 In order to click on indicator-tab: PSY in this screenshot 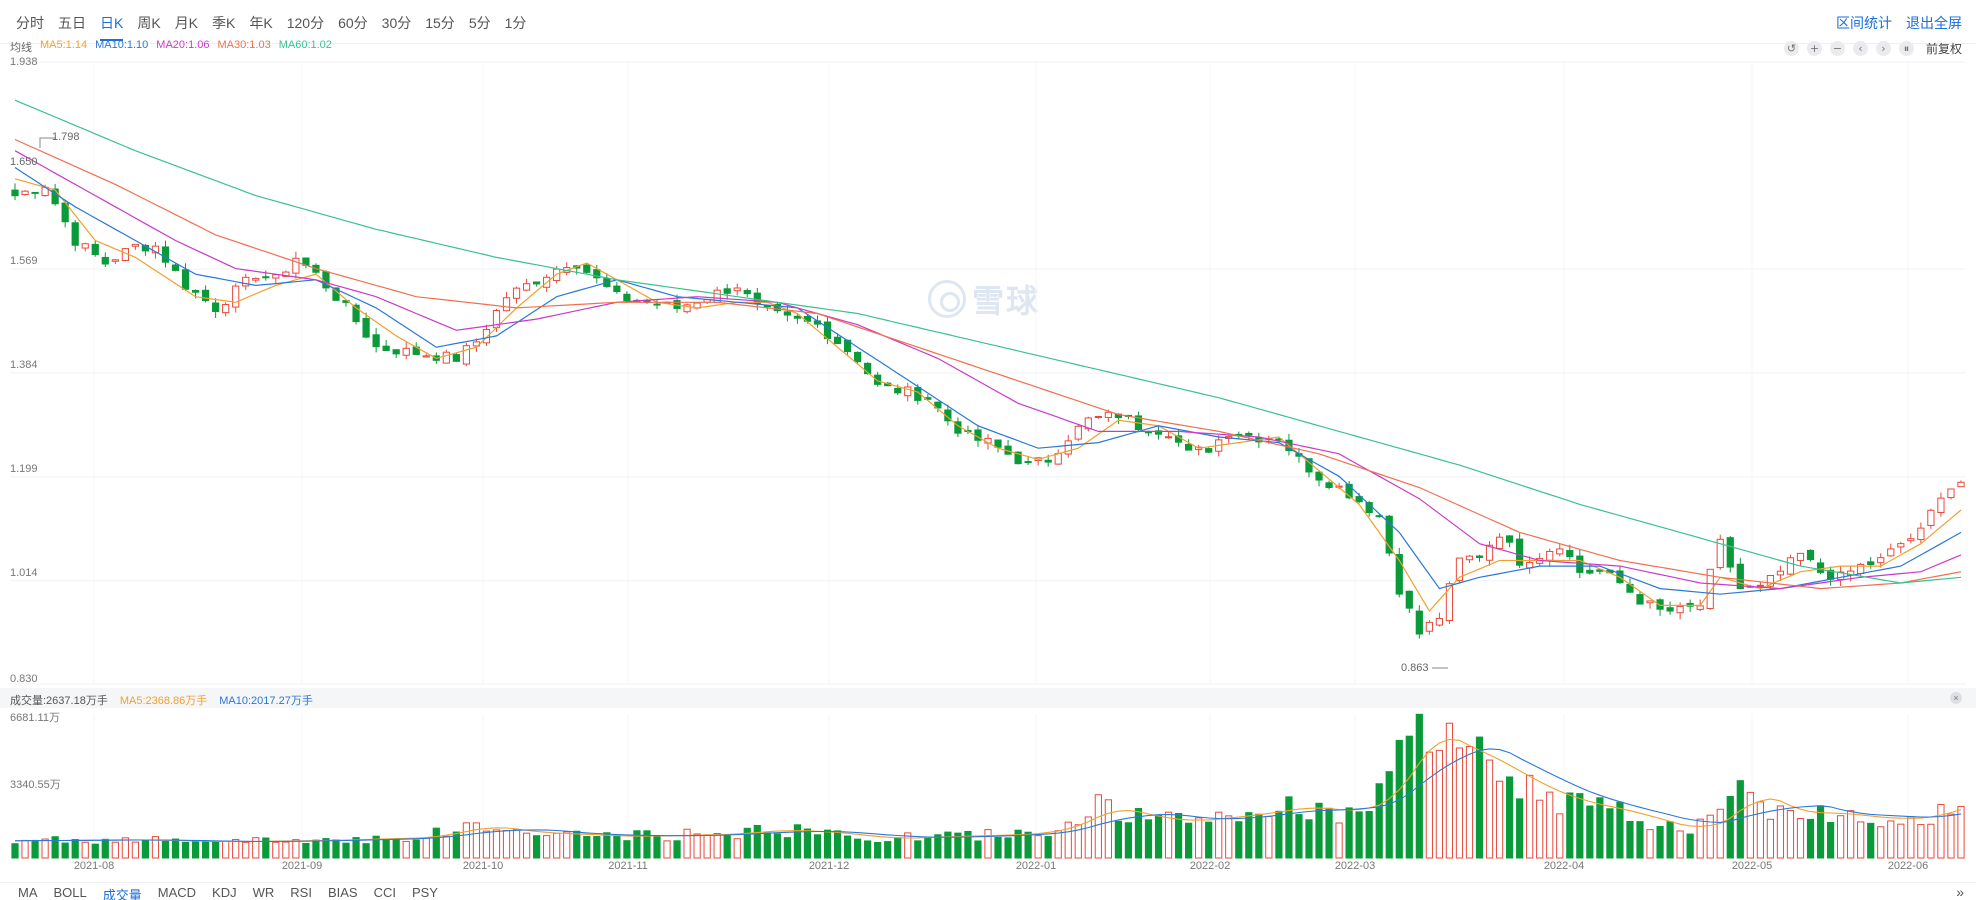, I will do `click(424, 892)`.